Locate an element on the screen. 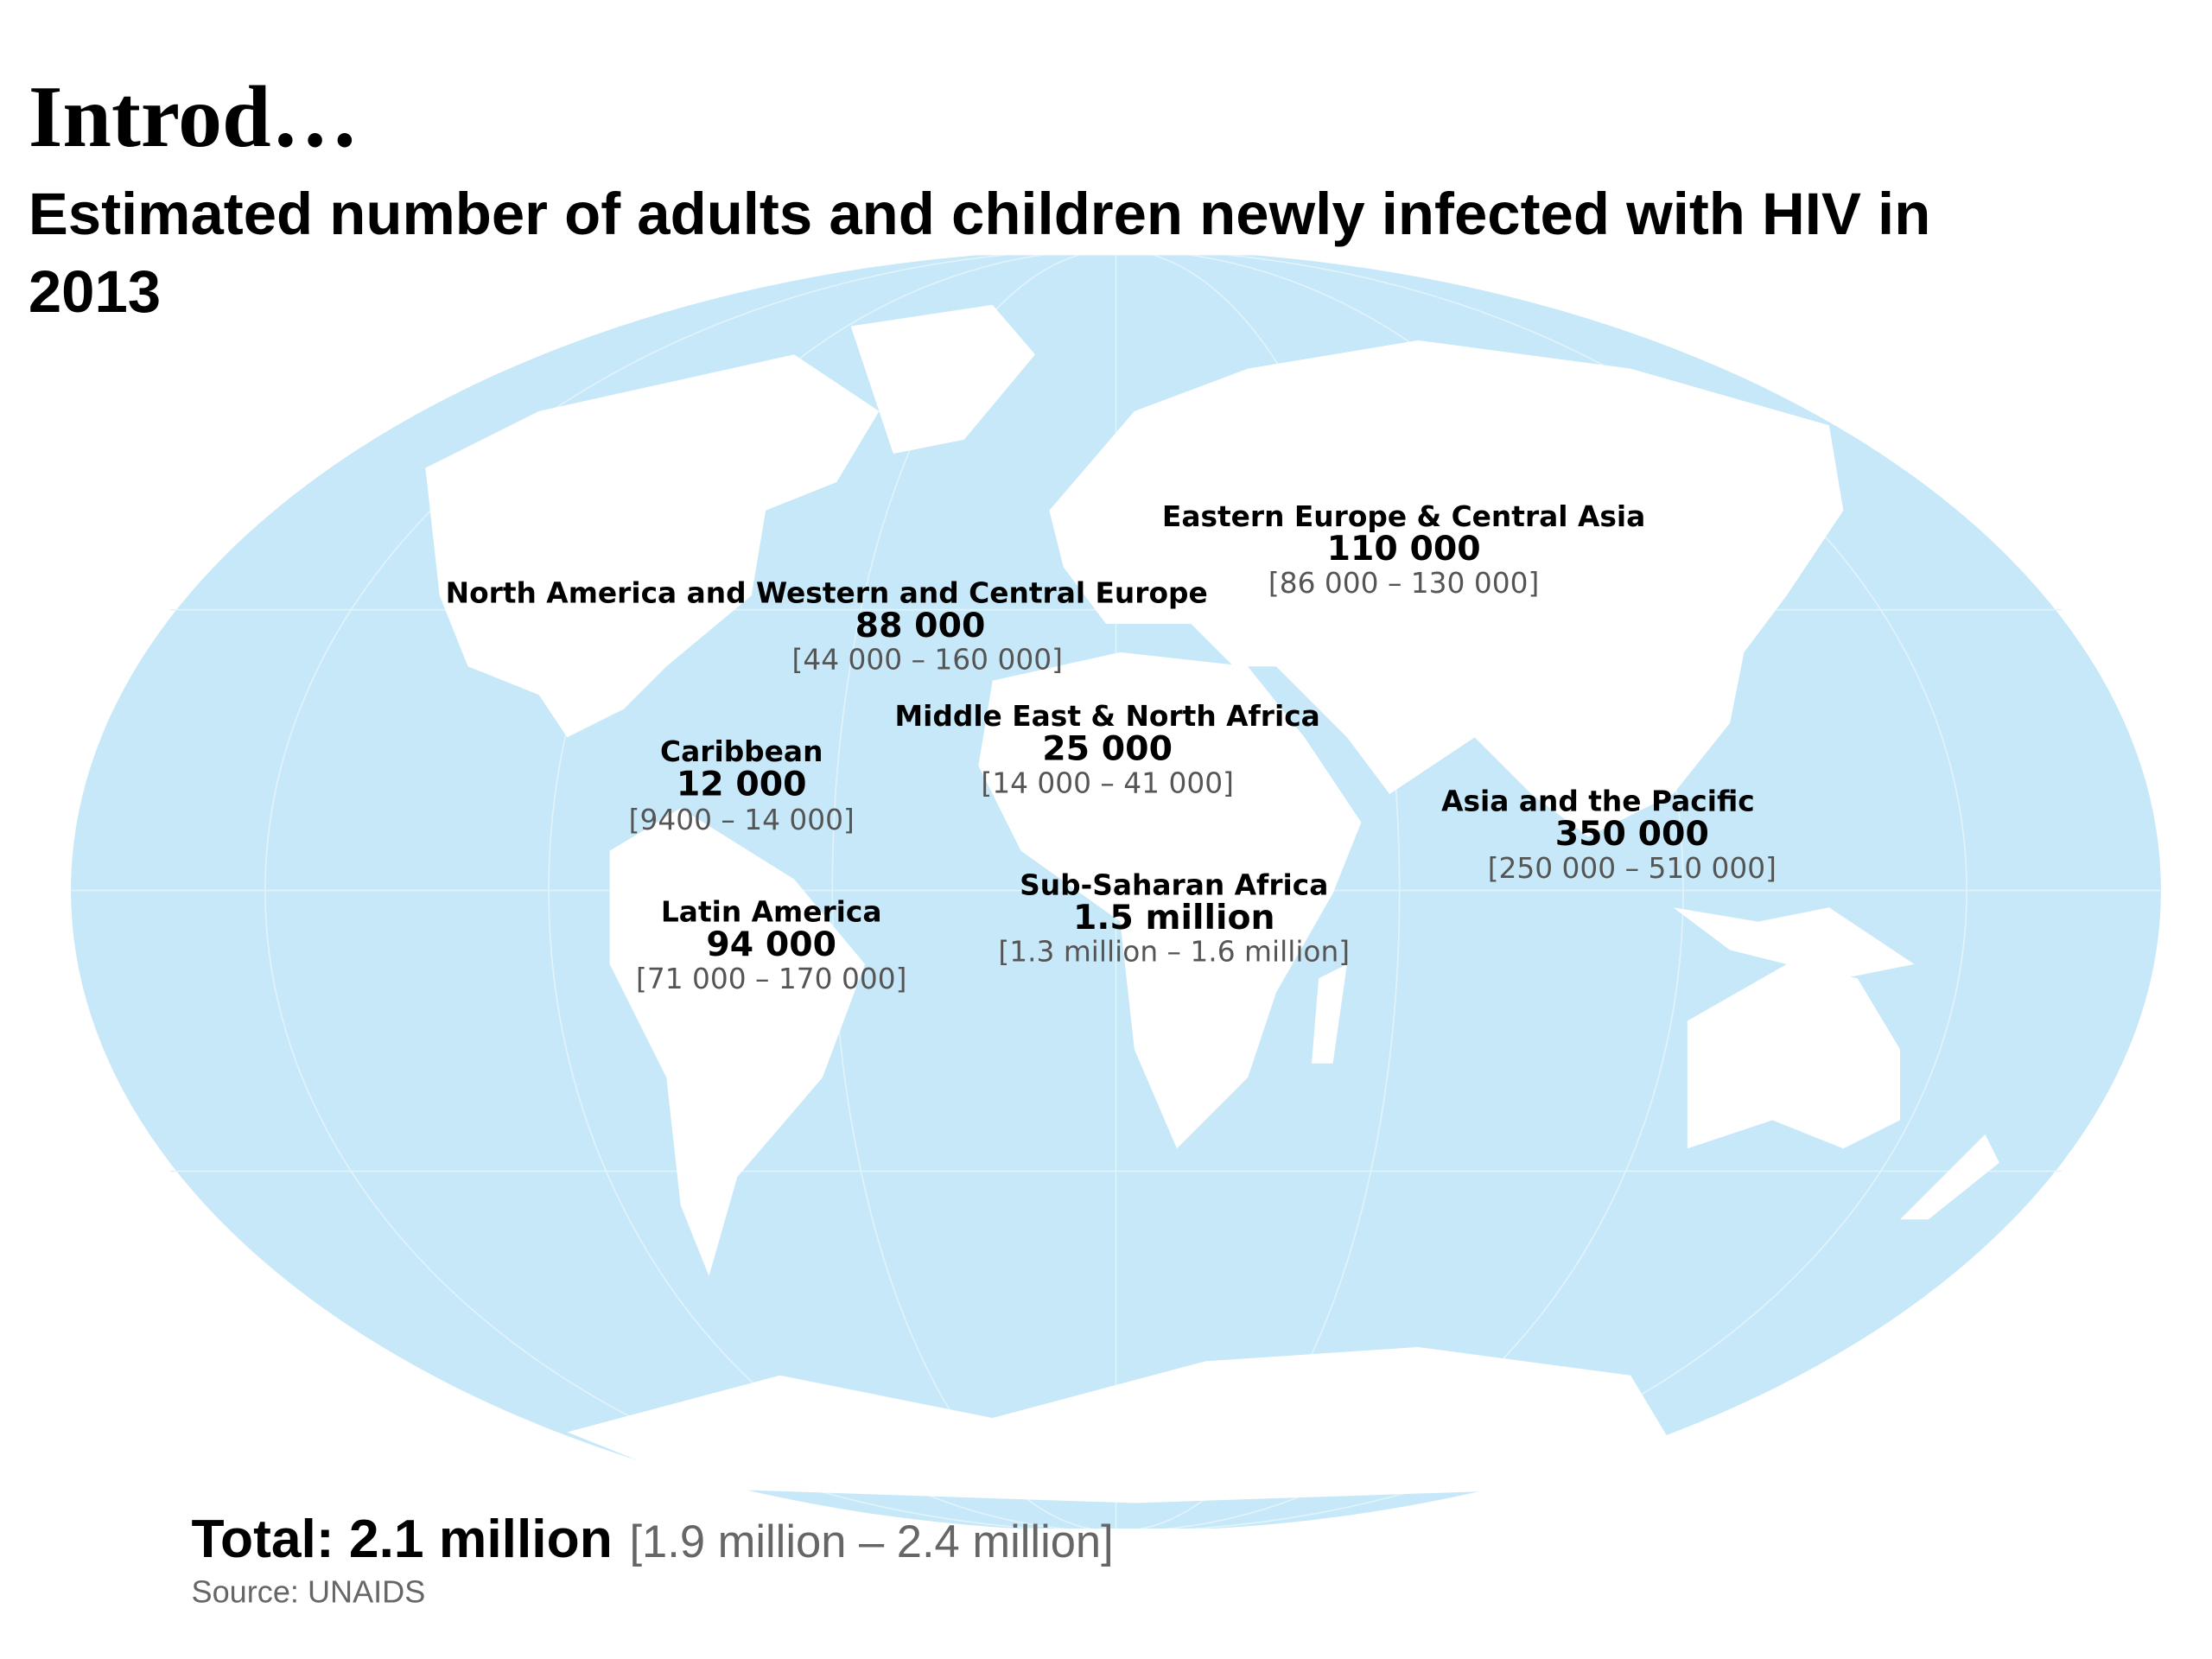 Image resolution: width=2212 pixels, height=1659 pixels. region-name: Caribbean is located at coordinates (741, 751).